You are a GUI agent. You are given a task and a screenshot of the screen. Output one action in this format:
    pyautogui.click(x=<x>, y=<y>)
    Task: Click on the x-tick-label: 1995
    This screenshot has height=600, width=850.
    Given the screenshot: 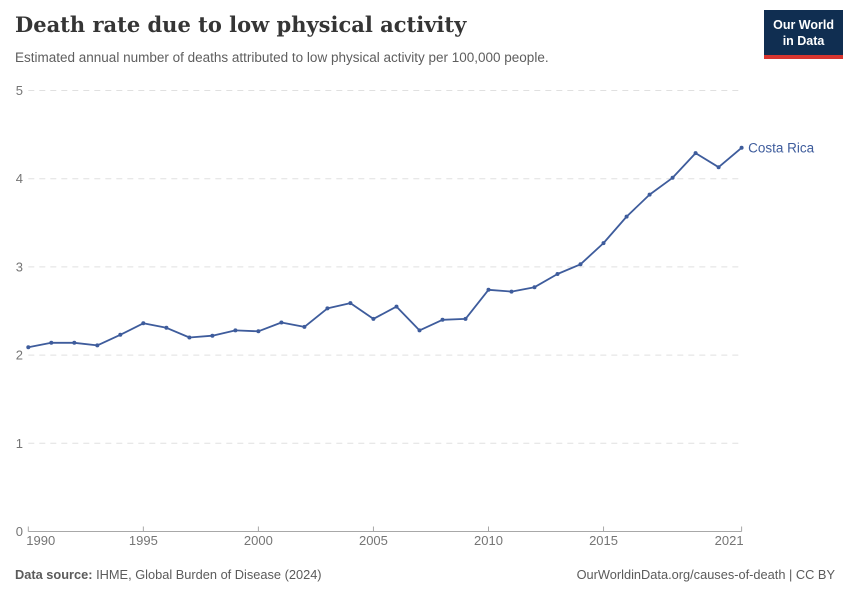 What is the action you would take?
    pyautogui.click(x=143, y=540)
    